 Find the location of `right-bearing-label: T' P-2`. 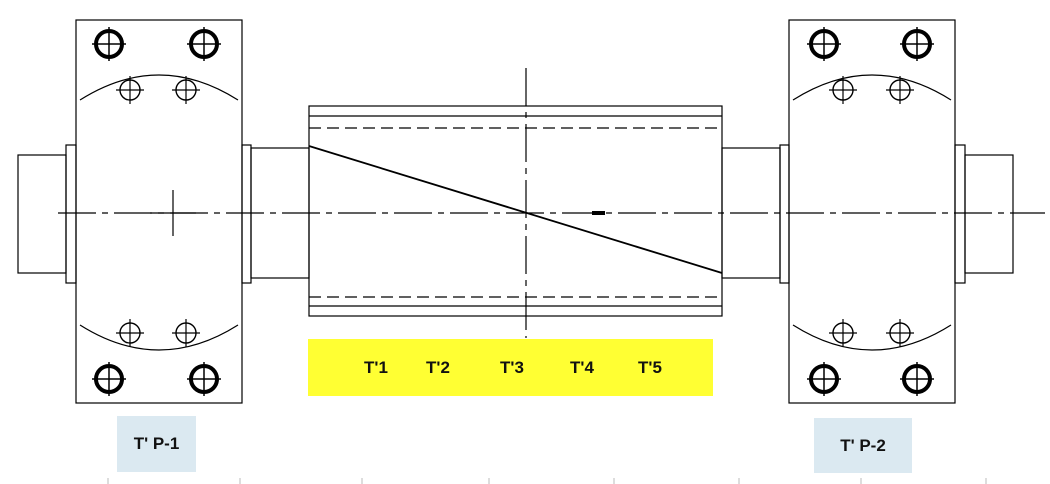

right-bearing-label: T' P-2 is located at coordinates (863, 445).